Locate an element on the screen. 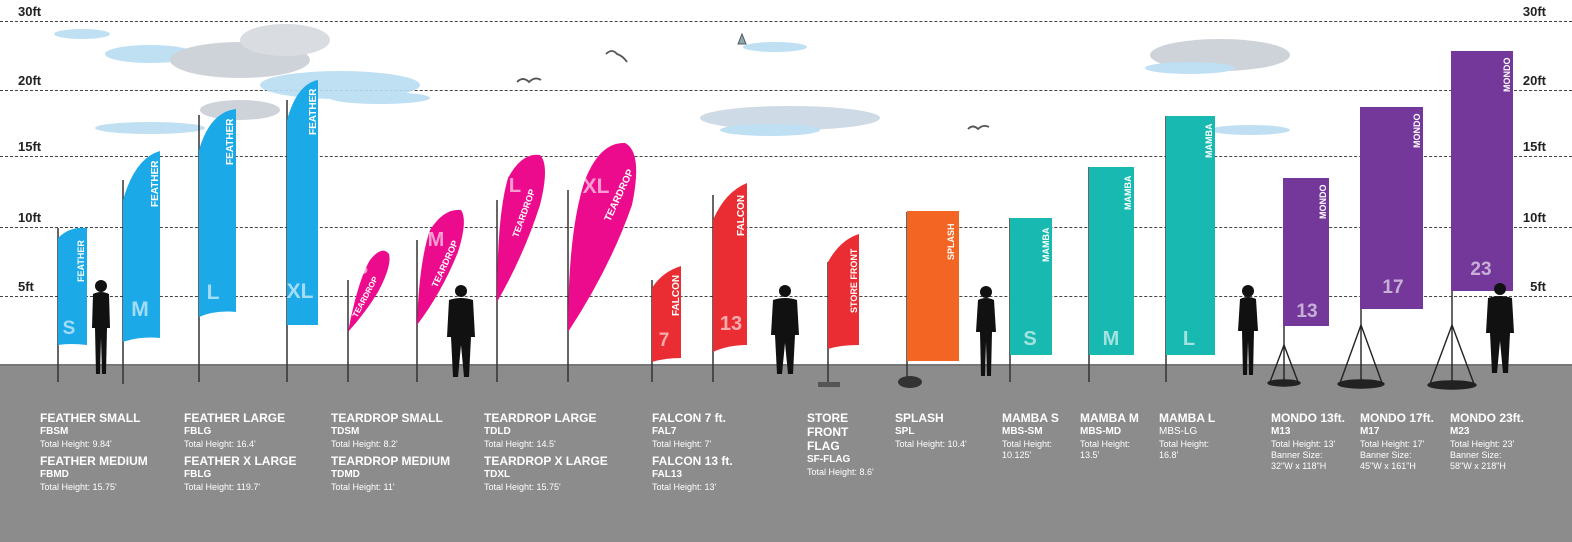 The image size is (1572, 542). flag-size-falcon-7: 7 is located at coordinates (664, 340).